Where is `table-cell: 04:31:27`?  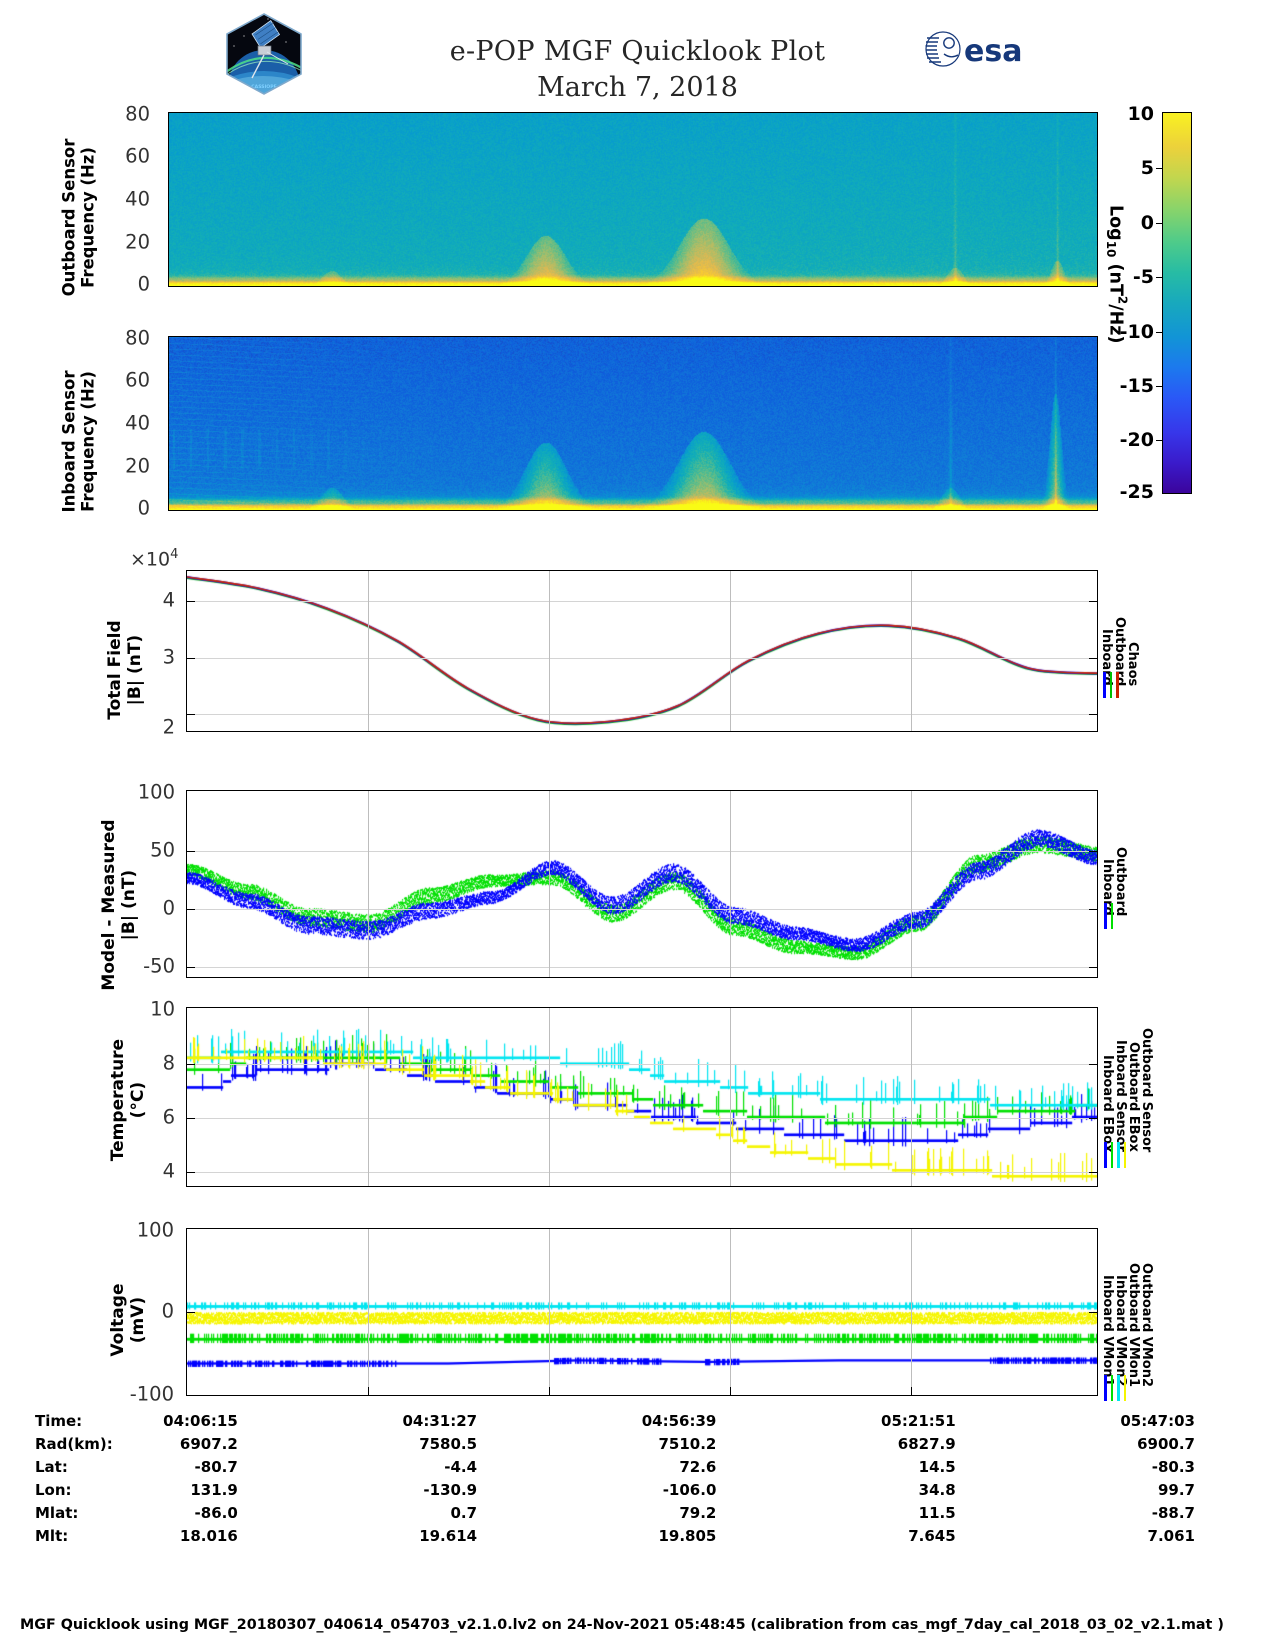
table-cell: 04:31:27 is located at coordinates (440, 1420).